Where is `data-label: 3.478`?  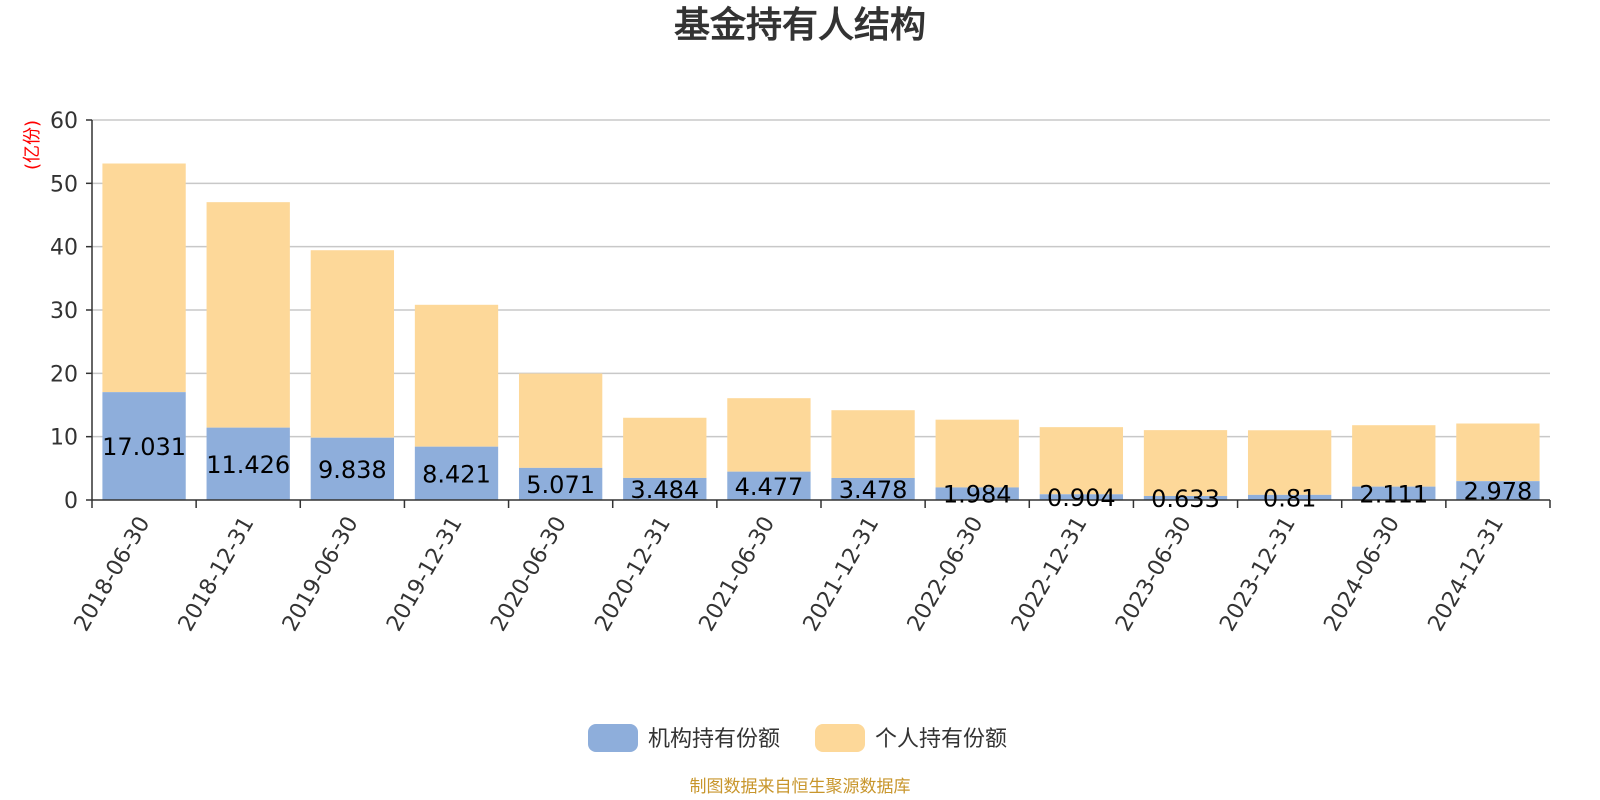
data-label: 3.478 is located at coordinates (873, 490).